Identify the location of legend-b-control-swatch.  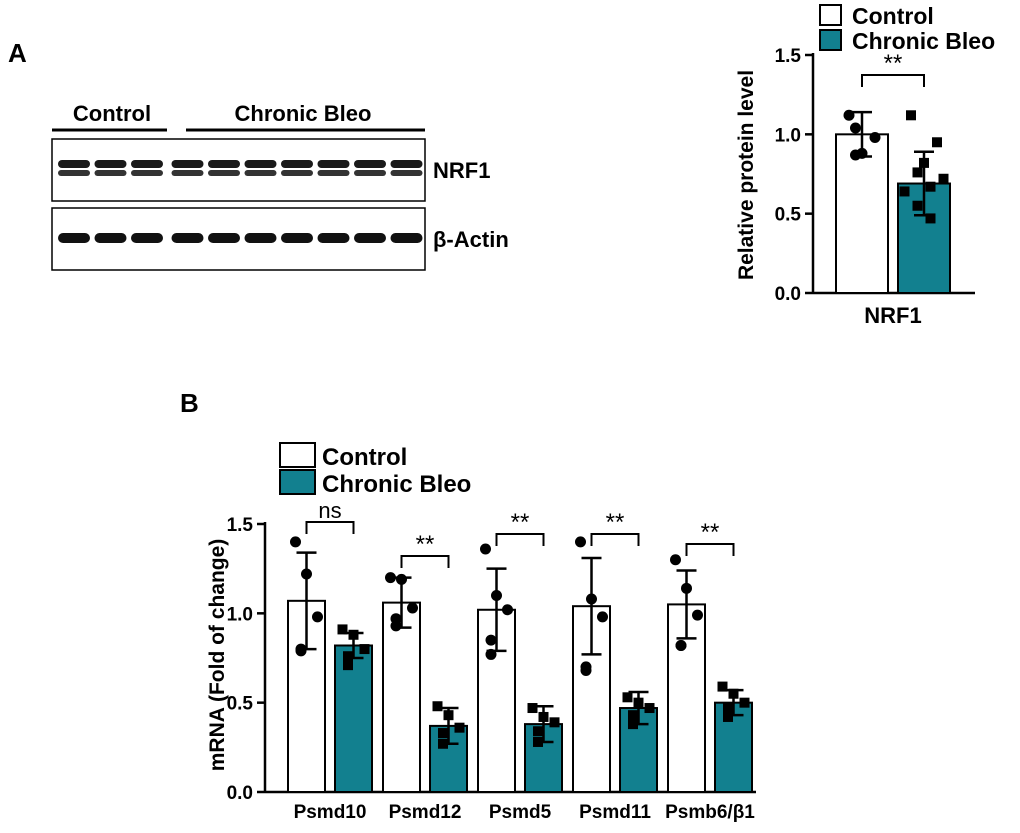
(297, 455).